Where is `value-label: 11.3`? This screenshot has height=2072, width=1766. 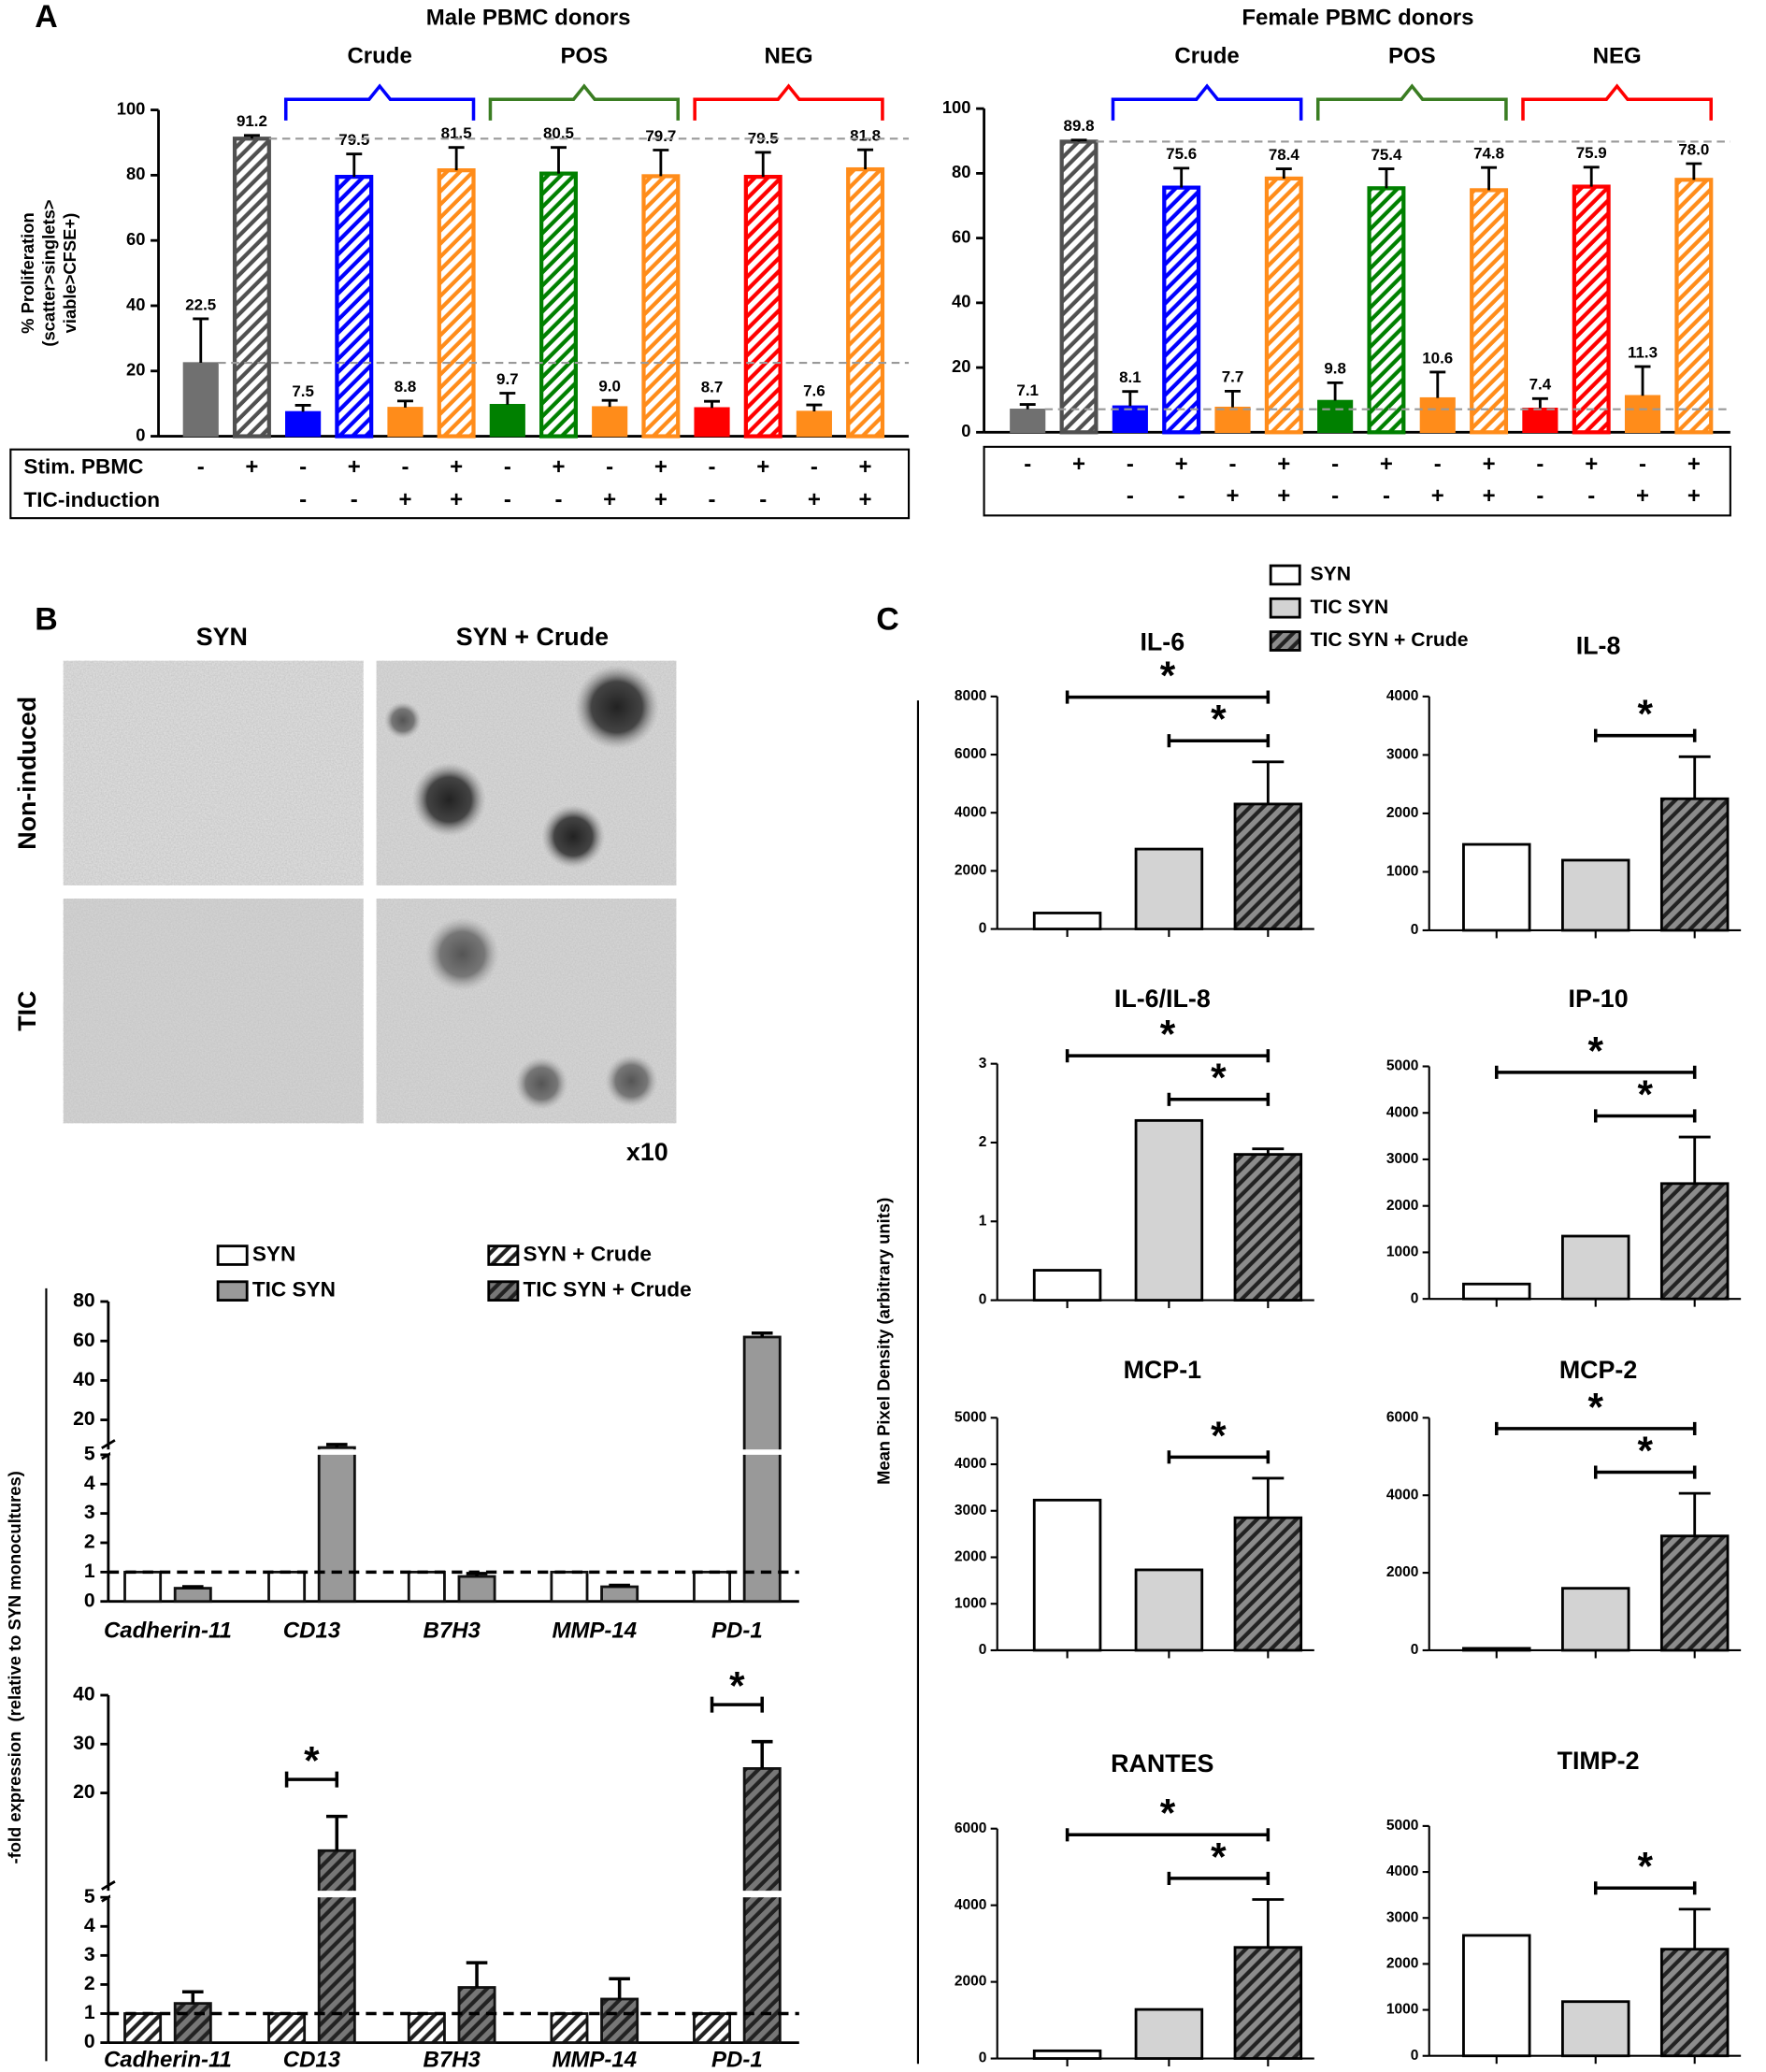
value-label: 11.3 is located at coordinates (1643, 352).